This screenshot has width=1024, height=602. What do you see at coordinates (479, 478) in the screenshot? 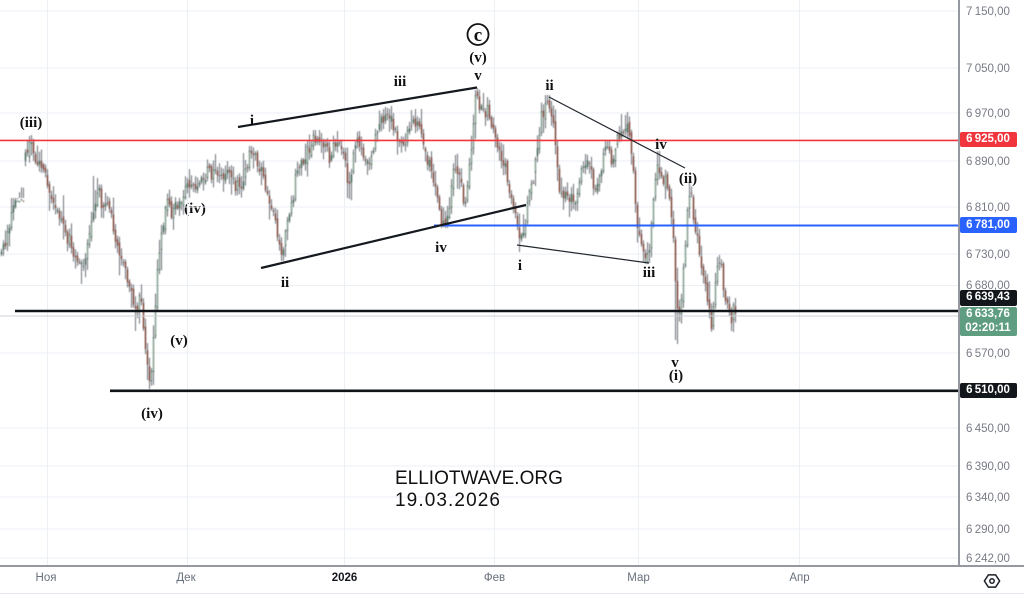
I see `svg-text: ELLIOTWAVE.ORG` at bounding box center [479, 478].